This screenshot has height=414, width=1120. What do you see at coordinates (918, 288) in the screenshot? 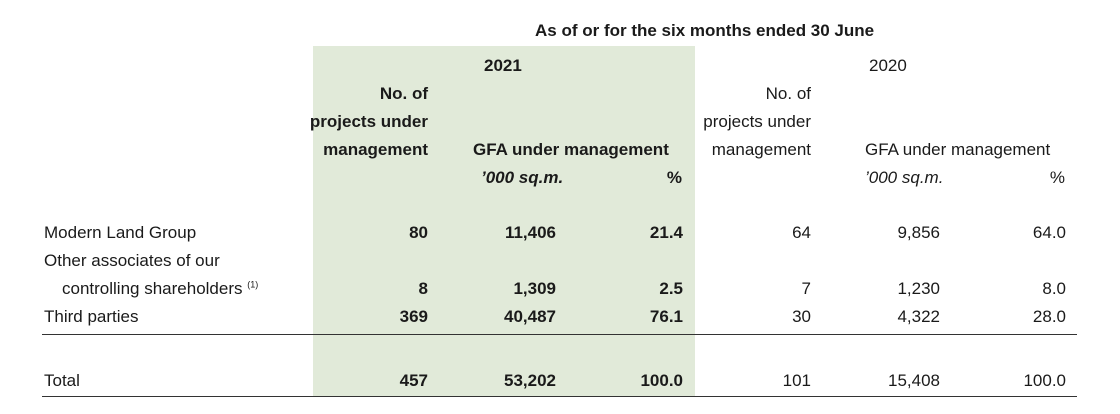
I see `cell: 1,230` at bounding box center [918, 288].